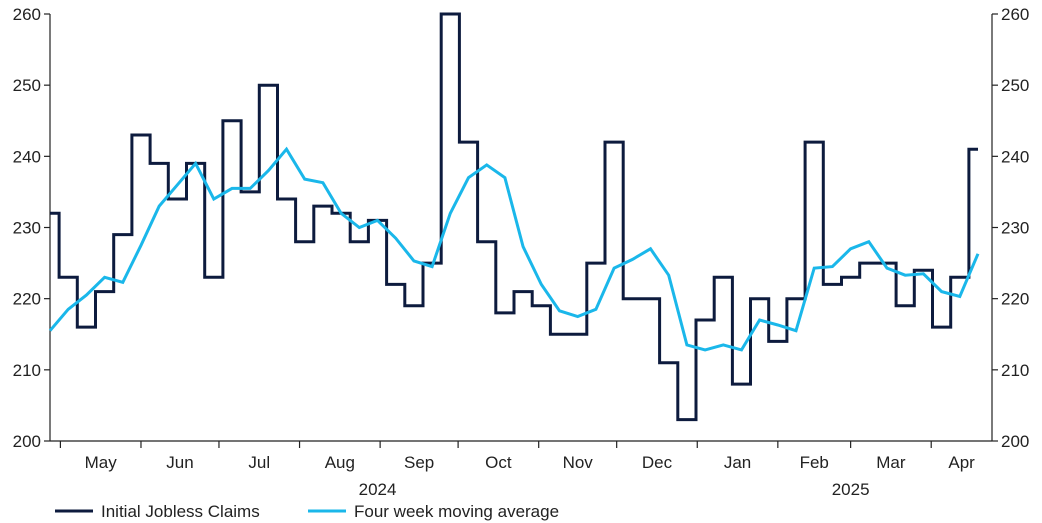  What do you see at coordinates (737, 462) in the screenshot?
I see `x-tick-label: Jan` at bounding box center [737, 462].